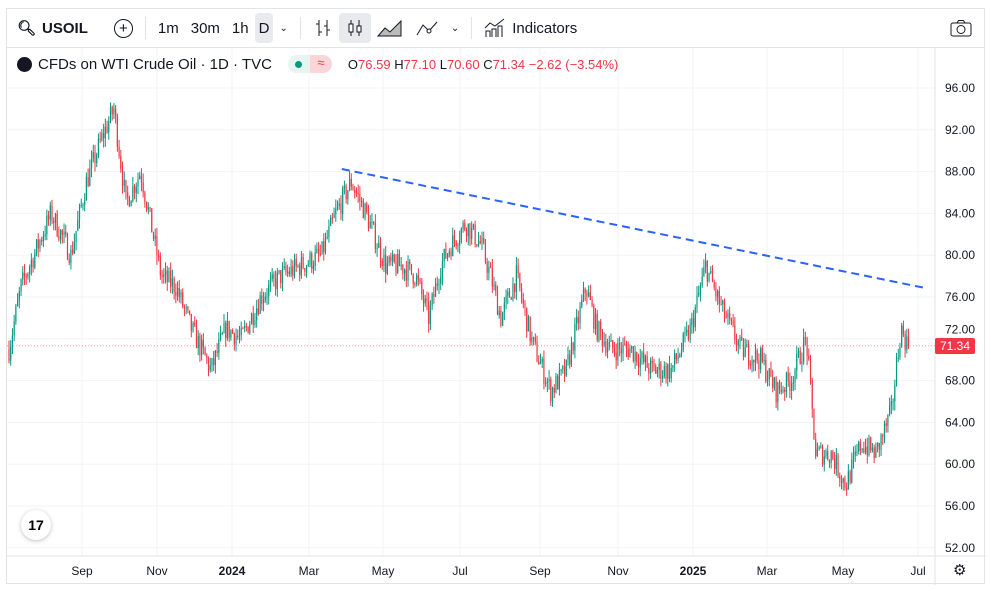 This screenshot has width=991, height=591. What do you see at coordinates (509, 64) in the screenshot?
I see `close-value: 71.34` at bounding box center [509, 64].